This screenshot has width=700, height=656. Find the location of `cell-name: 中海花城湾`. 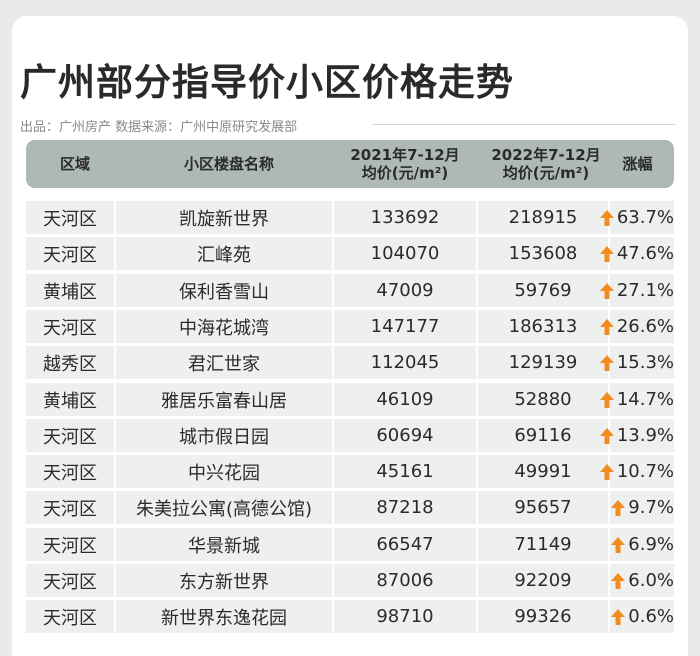

cell-name: 中海花城湾 is located at coordinates (224, 326).